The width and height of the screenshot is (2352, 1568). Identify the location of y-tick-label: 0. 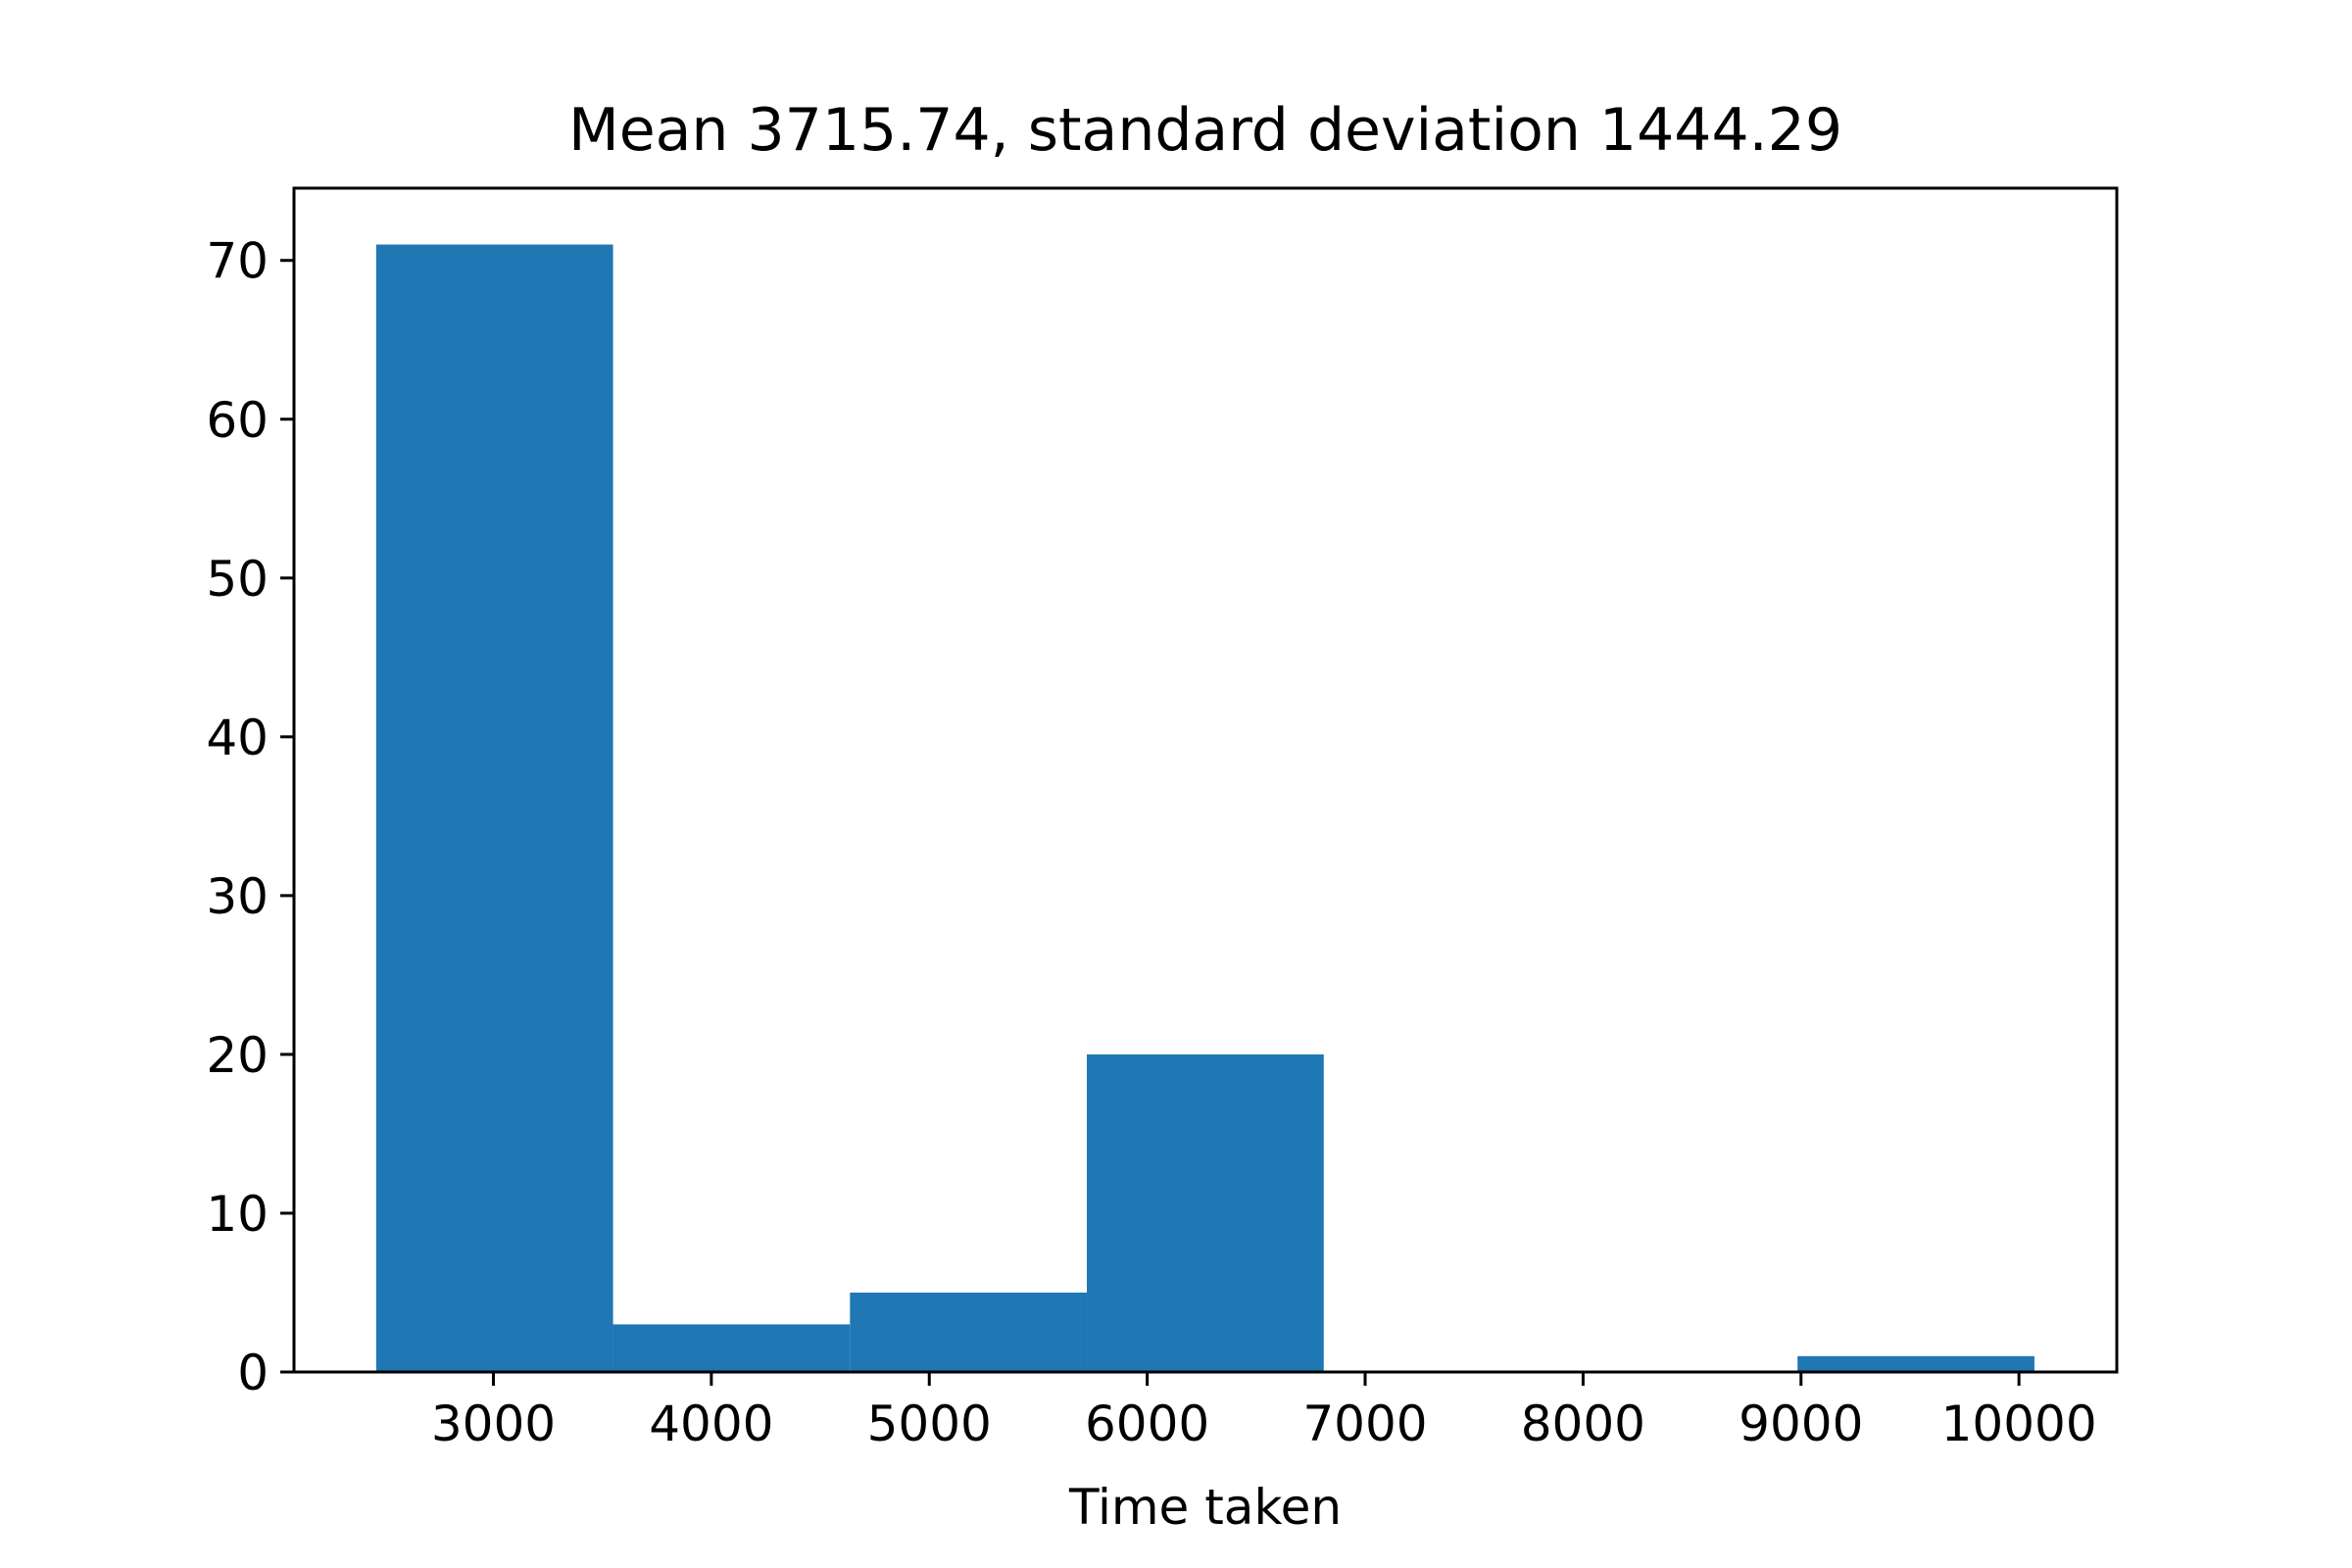
(253, 1373).